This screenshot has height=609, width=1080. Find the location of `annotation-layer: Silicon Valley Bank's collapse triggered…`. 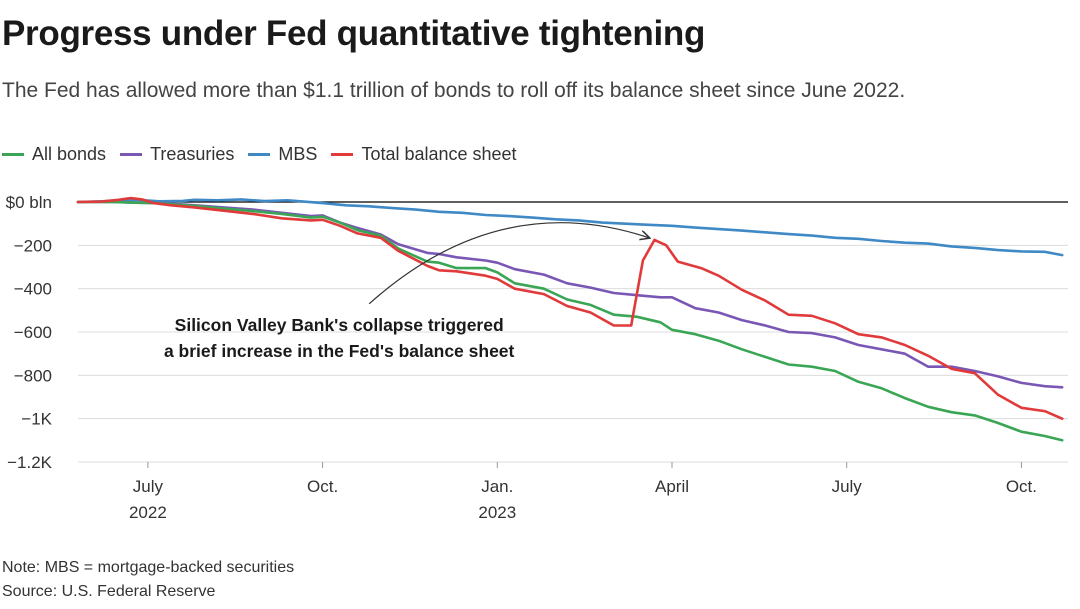

annotation-layer: Silicon Valley Bank's collapse triggered… is located at coordinates (406, 291).